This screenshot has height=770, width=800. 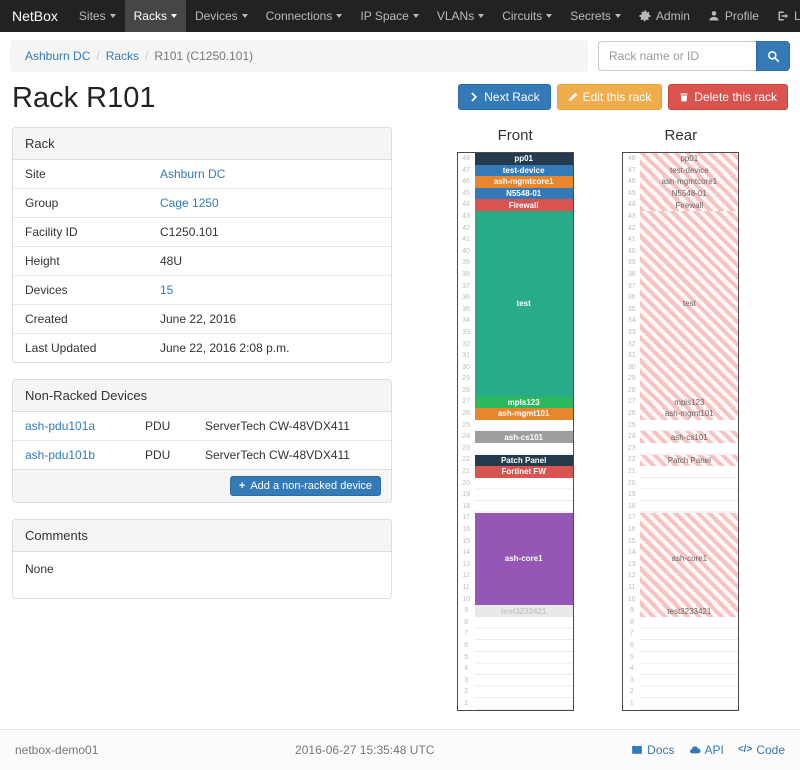 What do you see at coordinates (523, 170) in the screenshot?
I see `rack-device-front: test-device` at bounding box center [523, 170].